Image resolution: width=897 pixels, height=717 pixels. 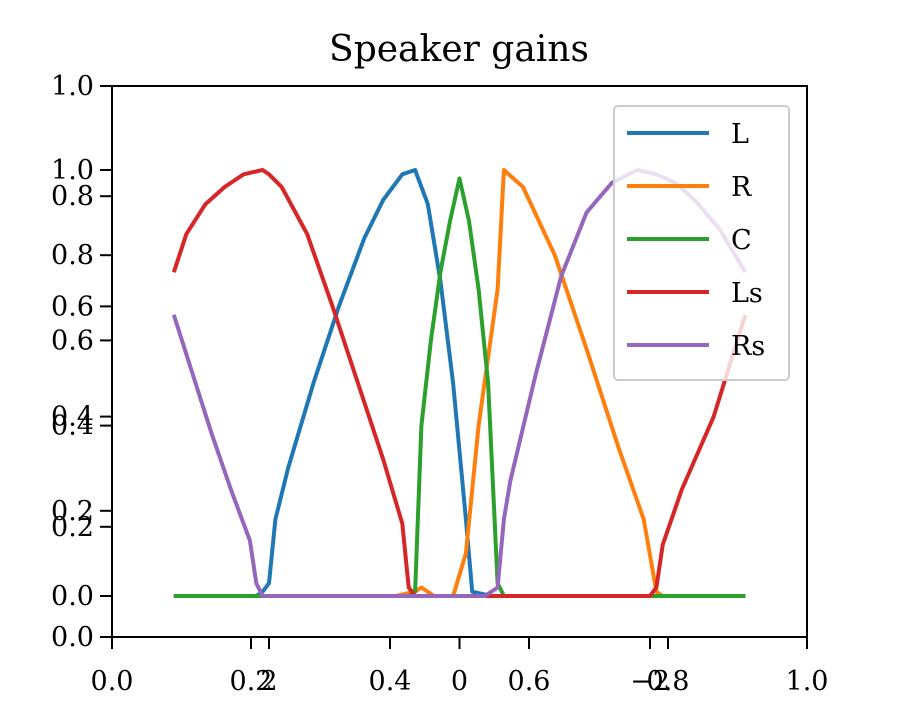 I want to click on inner-y-tick-label: 0.8, so click(x=72, y=255).